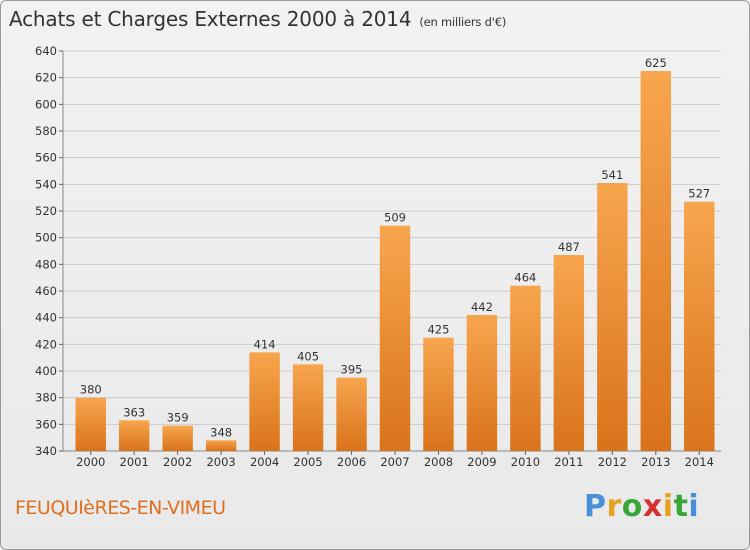 The height and width of the screenshot is (550, 750). I want to click on x-tick-label: 2007, so click(394, 462).